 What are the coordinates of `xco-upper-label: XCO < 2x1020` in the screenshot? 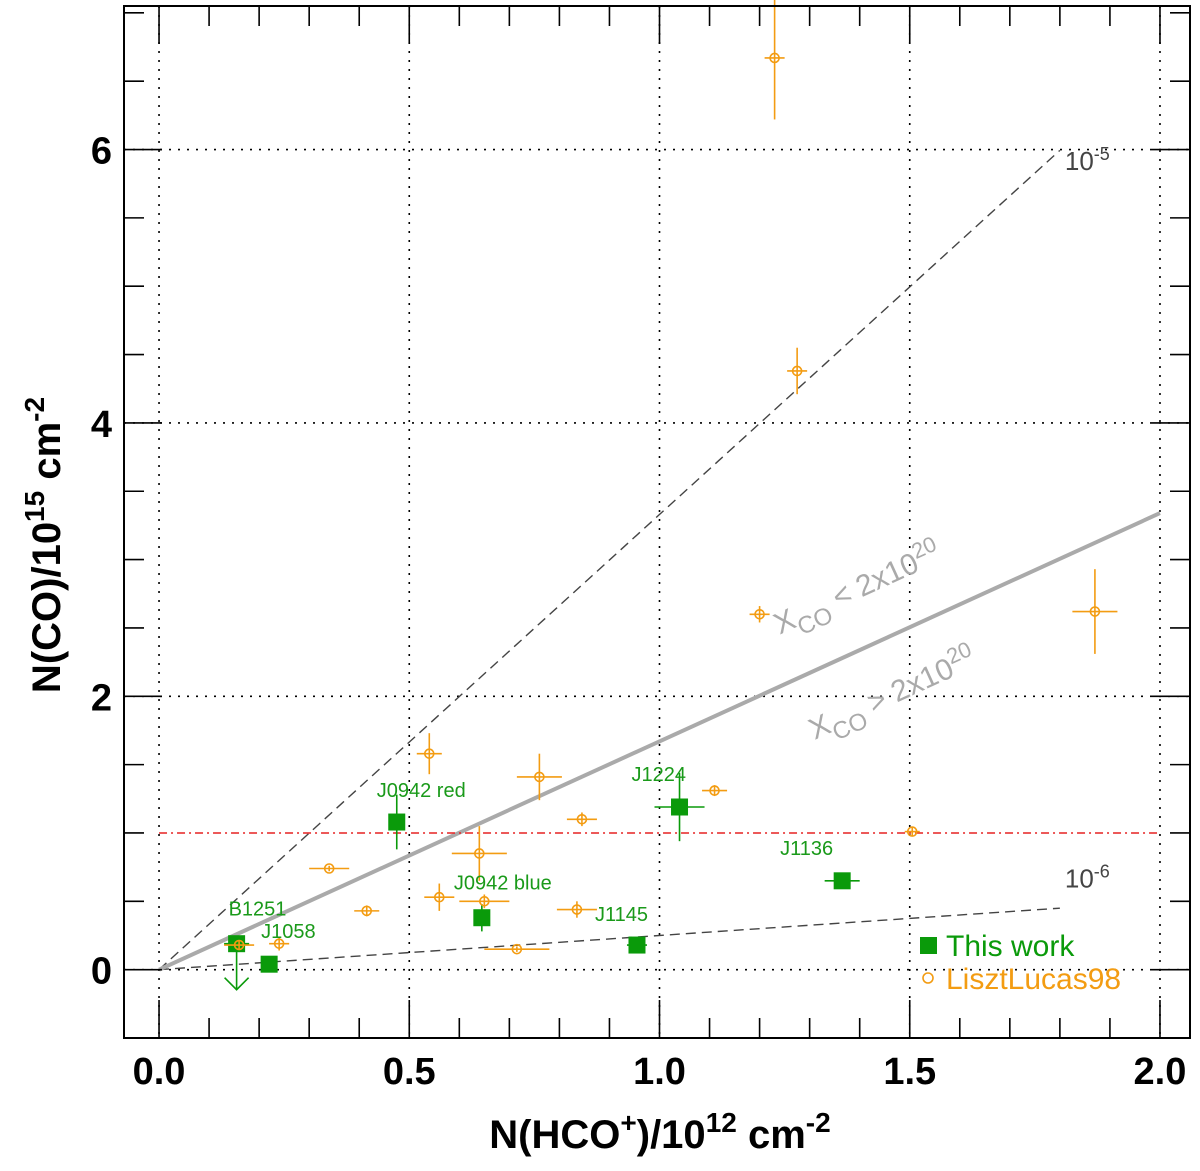 It's located at (857, 590).